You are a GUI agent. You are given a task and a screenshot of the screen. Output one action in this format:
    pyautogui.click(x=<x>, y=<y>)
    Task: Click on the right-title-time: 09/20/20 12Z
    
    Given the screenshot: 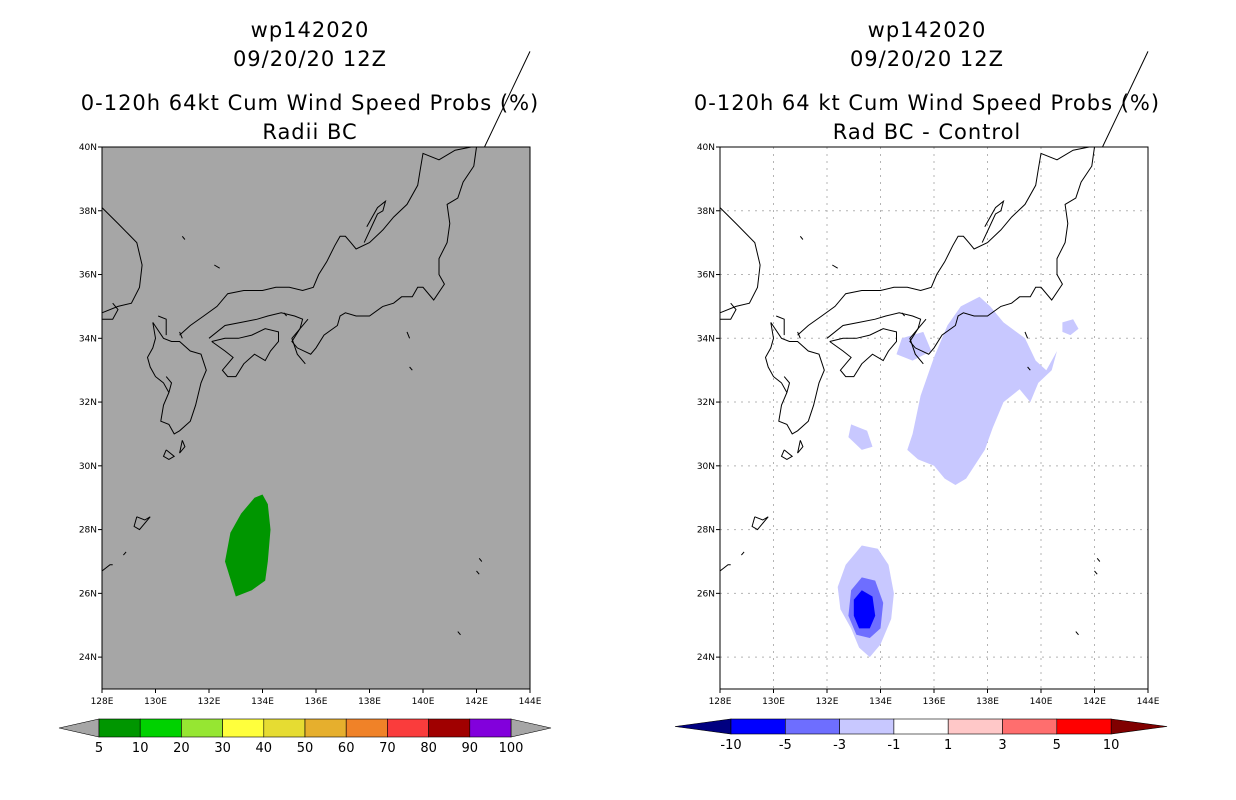 What is the action you would take?
    pyautogui.click(x=927, y=59)
    